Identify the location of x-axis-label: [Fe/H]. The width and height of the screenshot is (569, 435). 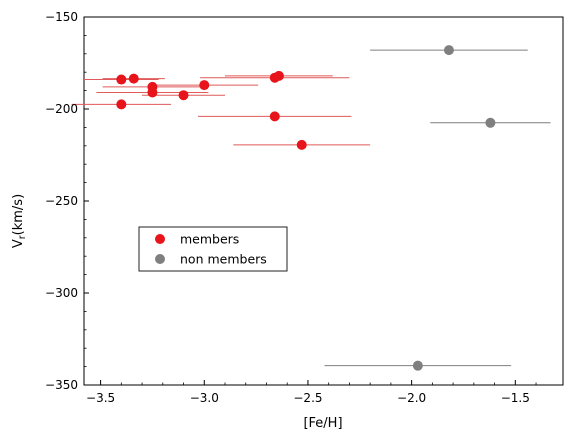
(322, 423).